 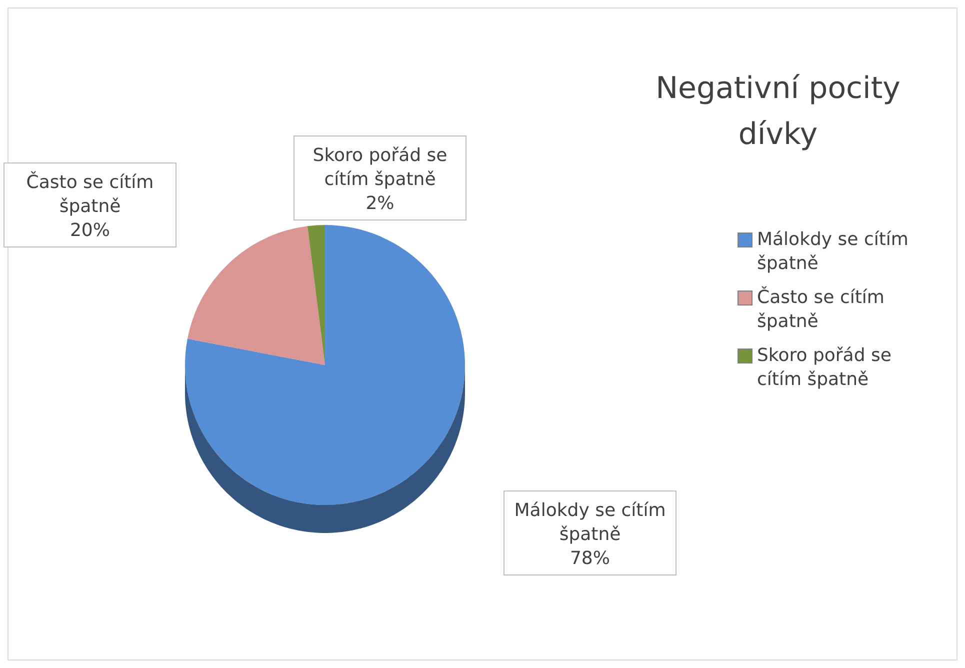 I want to click on data-label: 2%, so click(x=380, y=203).